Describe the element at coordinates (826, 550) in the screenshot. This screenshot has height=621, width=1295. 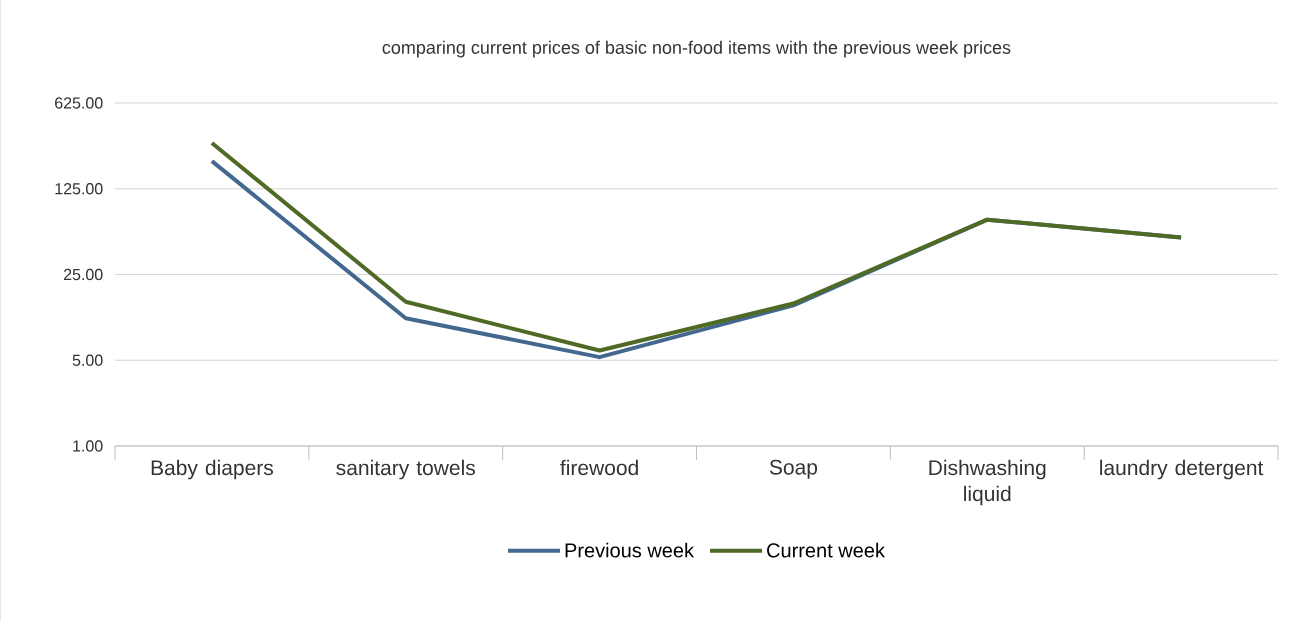
I see `legend-label: Current week` at that location.